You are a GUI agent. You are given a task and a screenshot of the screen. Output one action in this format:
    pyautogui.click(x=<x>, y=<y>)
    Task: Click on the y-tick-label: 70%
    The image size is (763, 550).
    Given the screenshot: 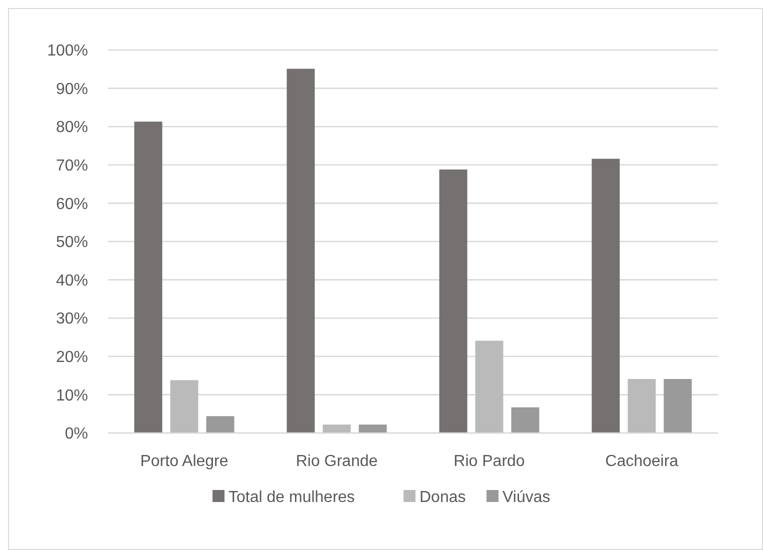 What is the action you would take?
    pyautogui.click(x=72, y=166)
    